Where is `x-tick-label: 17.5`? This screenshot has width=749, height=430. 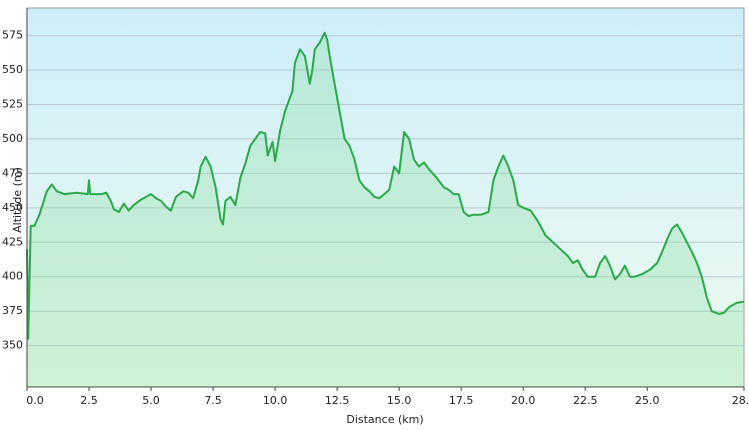 x-tick-label: 17.5 is located at coordinates (461, 400).